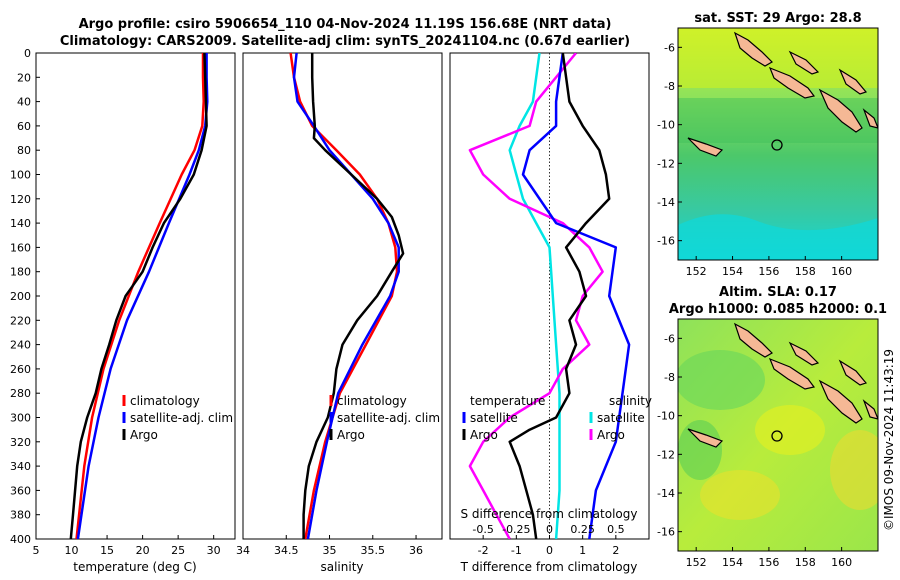  Describe the element at coordinates (416, 550) in the screenshot. I see `x-tick-label: 36` at that location.